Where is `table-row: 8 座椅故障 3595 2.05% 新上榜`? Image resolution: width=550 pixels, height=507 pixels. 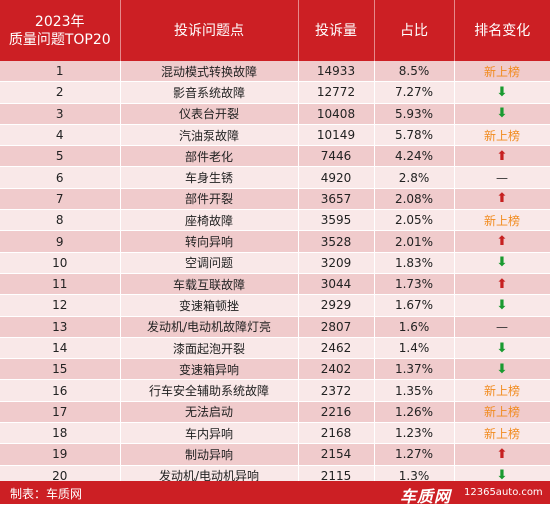
table-row: 8 座椅故障 3595 2.05% 新上榜 is located at coordinates (275, 220).